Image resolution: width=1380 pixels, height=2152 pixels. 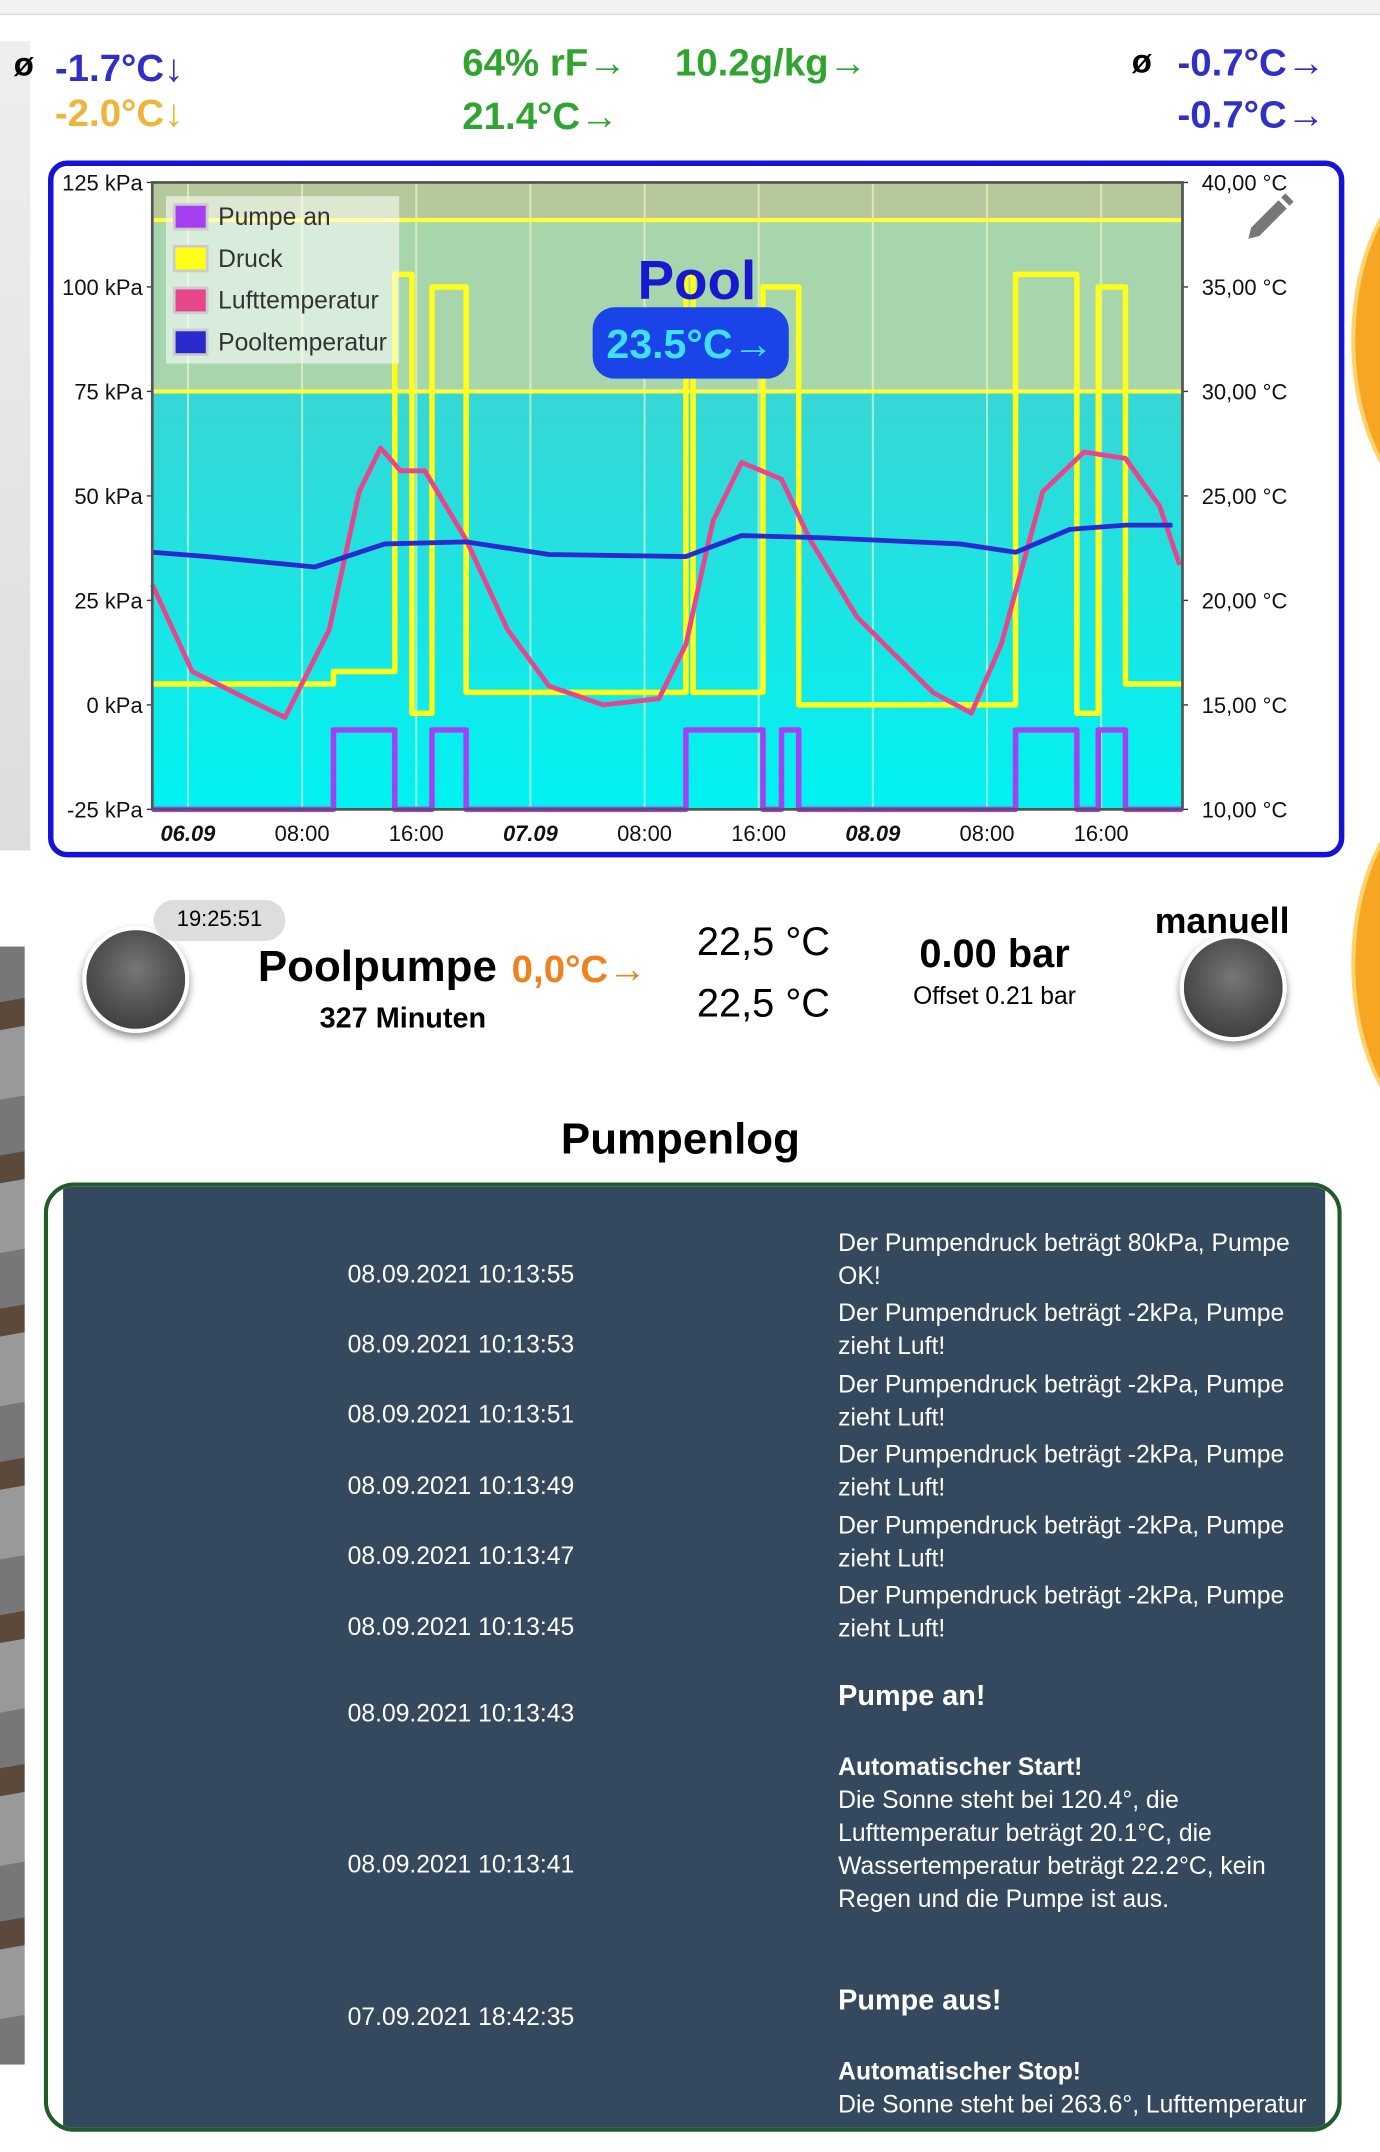 I want to click on y-tick-label: 25 kPa, so click(x=108, y=601).